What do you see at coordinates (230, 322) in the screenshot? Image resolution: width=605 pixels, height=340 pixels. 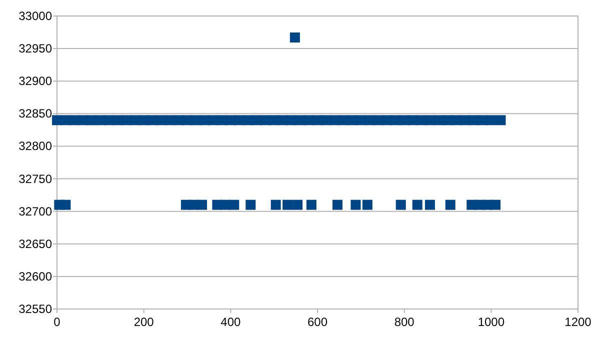 I see `x-tick-label: 400` at bounding box center [230, 322].